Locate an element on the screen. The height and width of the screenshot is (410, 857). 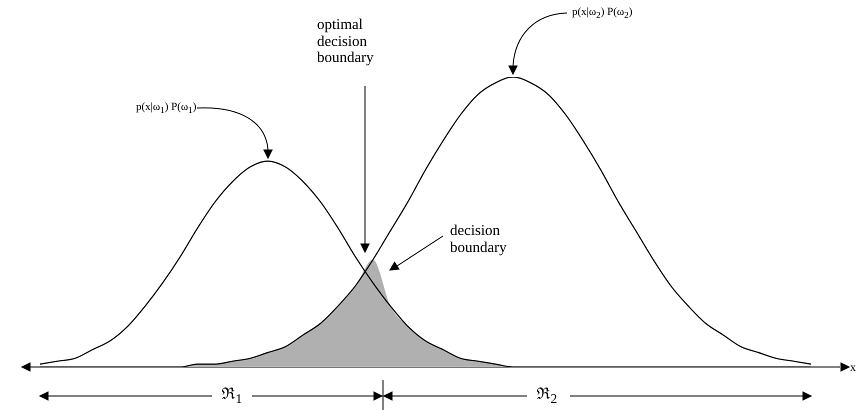
annotation: p(x|ω$_{1}$) P(ω$_{1}$) is located at coordinates (166, 108).